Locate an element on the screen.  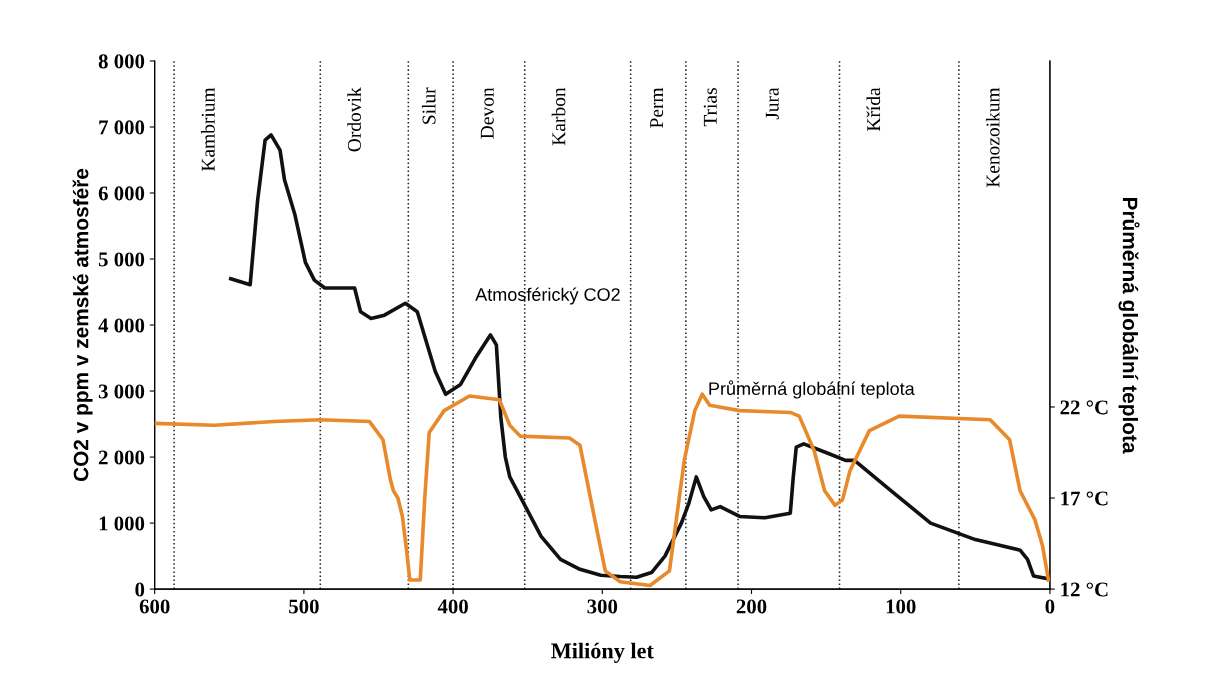
y-axis-title: CO2 v ppm v zemské atmosféře is located at coordinates (82, 325).